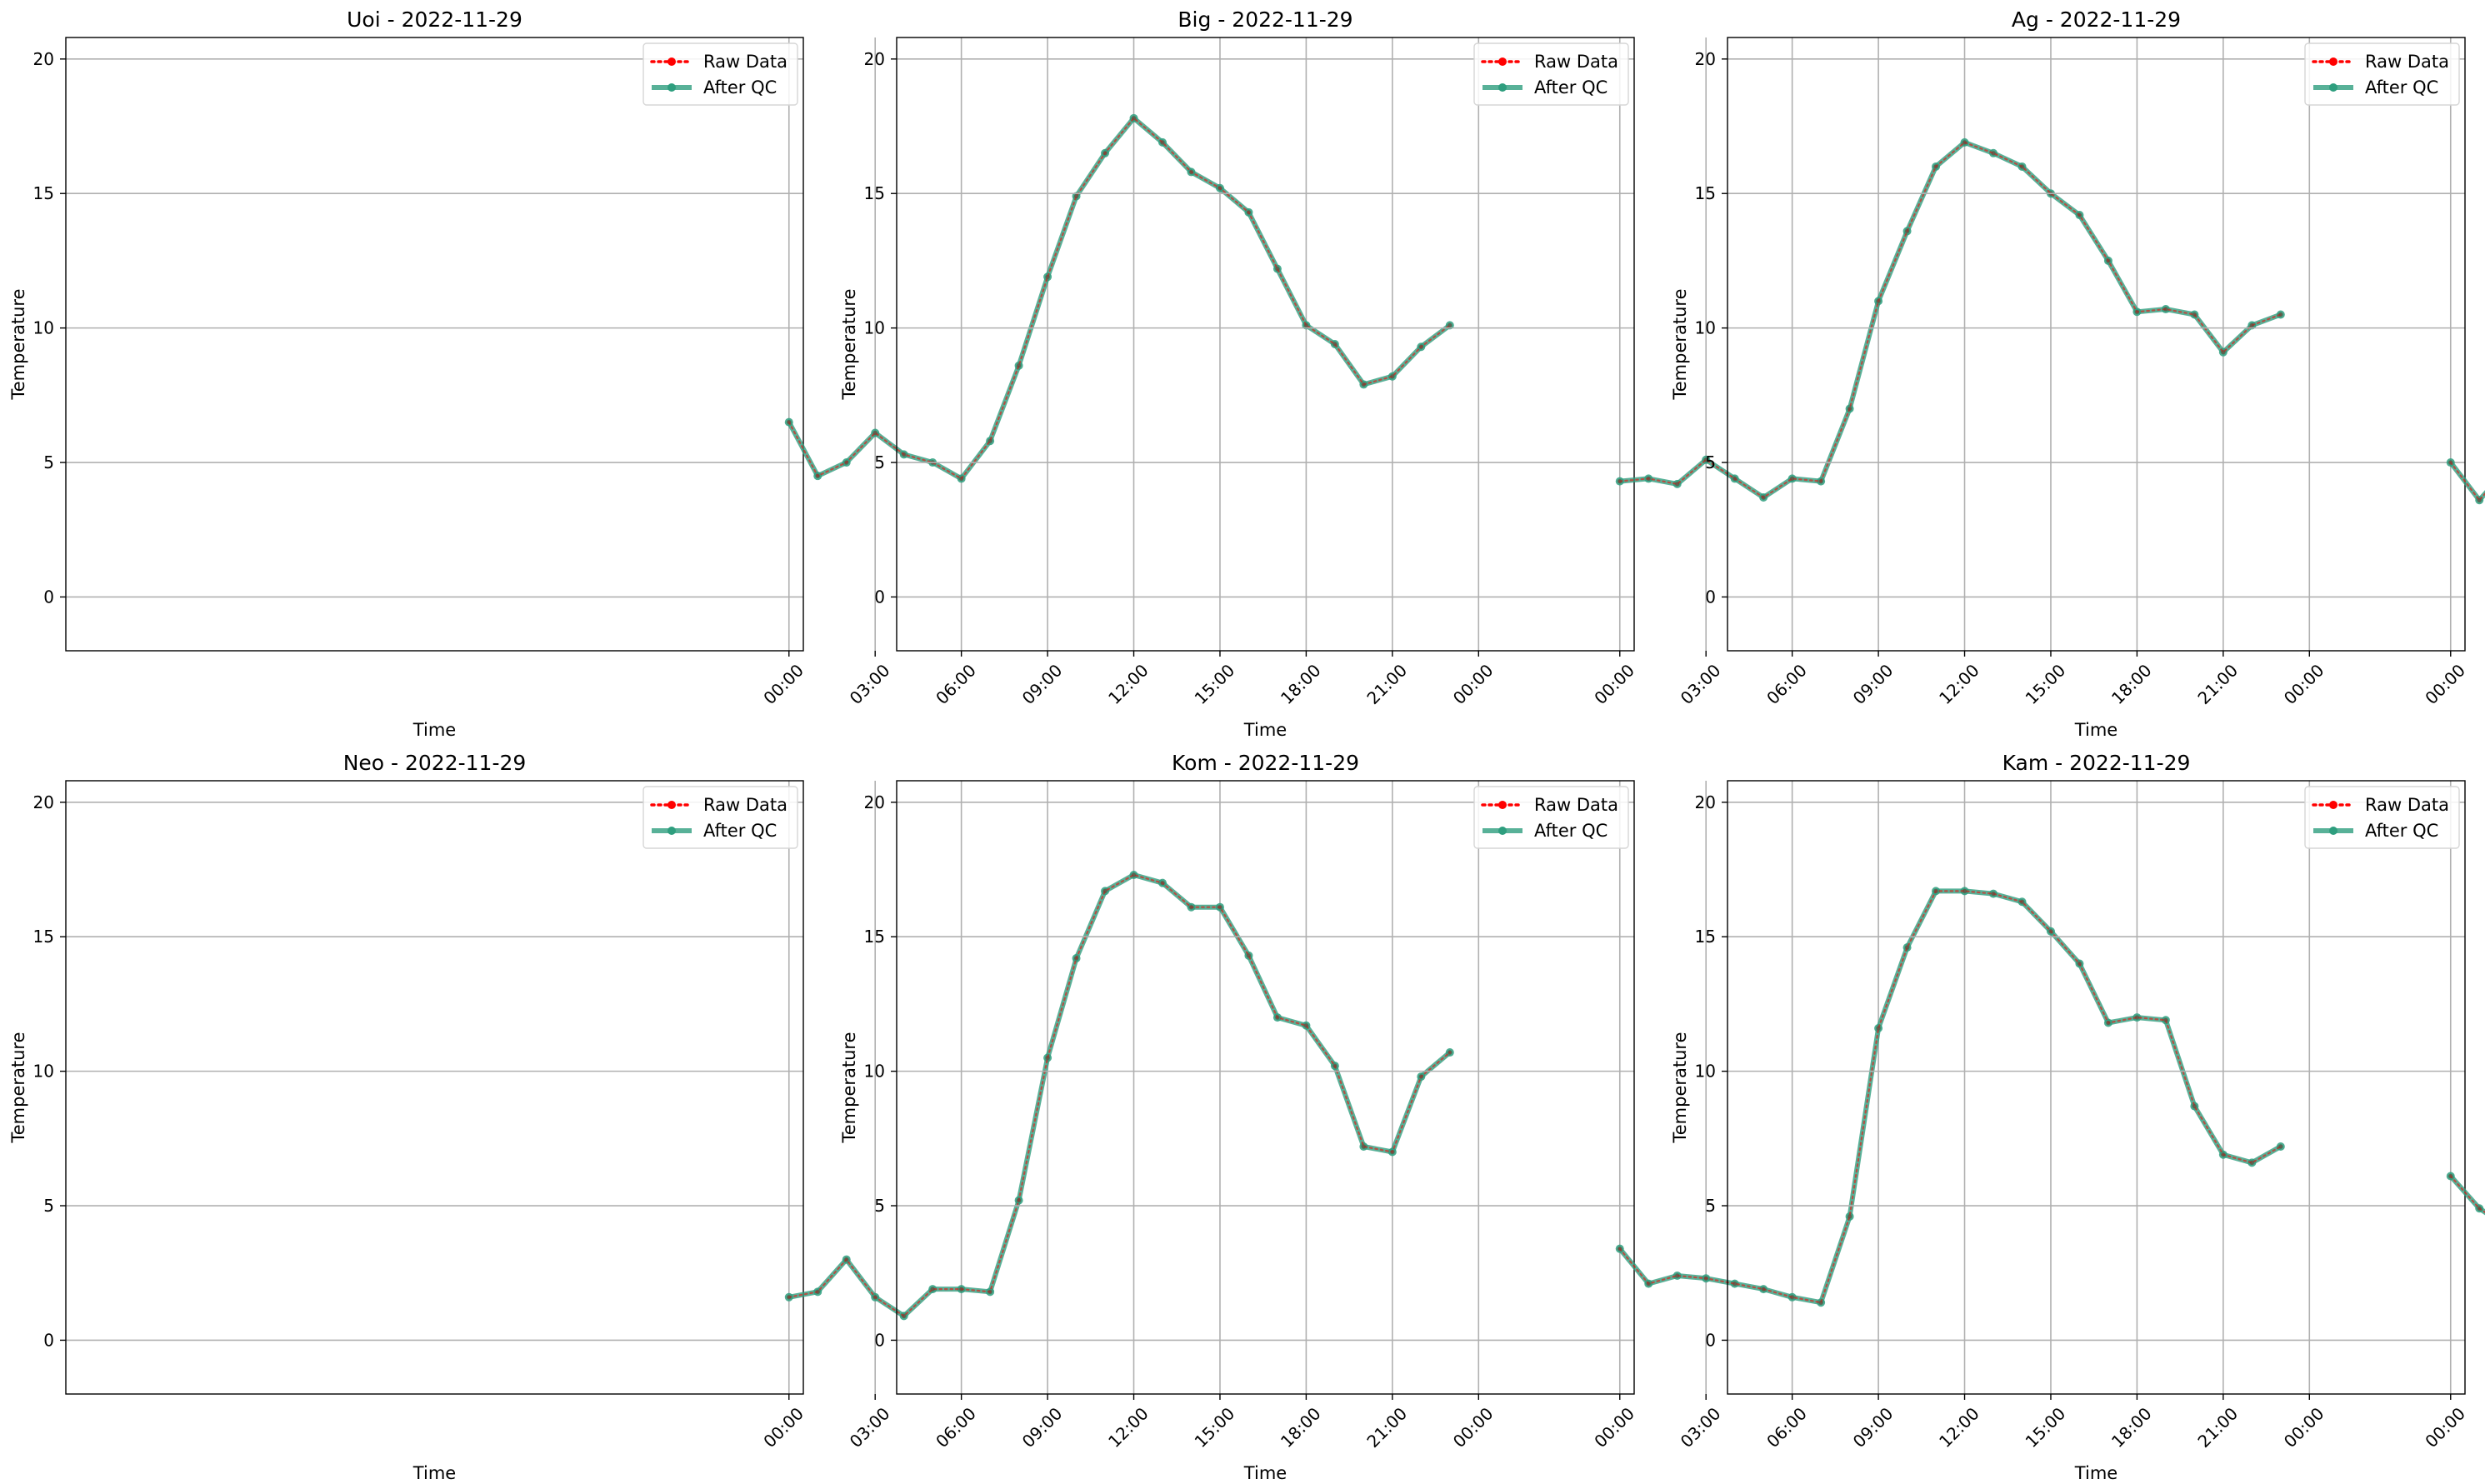 Image resolution: width=2485 pixels, height=1484 pixels. Describe the element at coordinates (1873, 684) in the screenshot. I see `x-tick-label: 09:00` at that location.